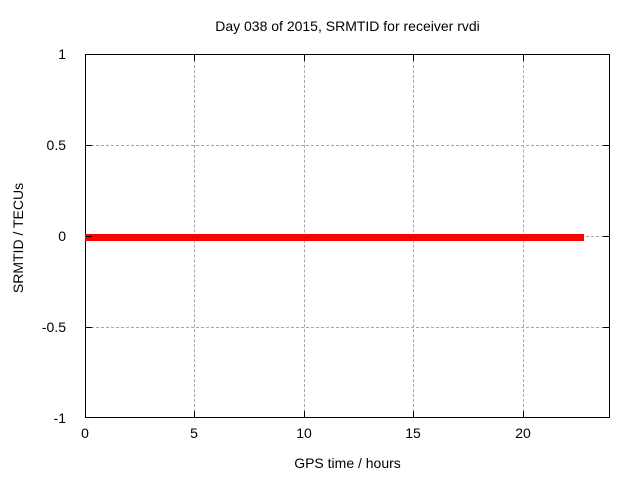  What do you see at coordinates (85, 433) in the screenshot?
I see `x-tick-label: 0` at bounding box center [85, 433].